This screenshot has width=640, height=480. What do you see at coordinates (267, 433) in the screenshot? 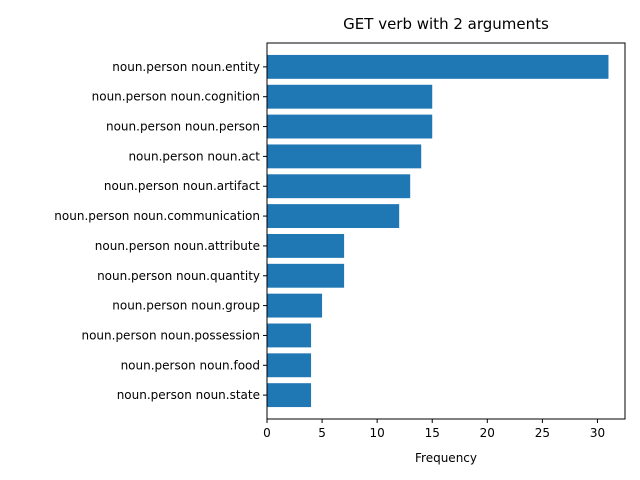
I see `x-tick-label: 0` at bounding box center [267, 433].